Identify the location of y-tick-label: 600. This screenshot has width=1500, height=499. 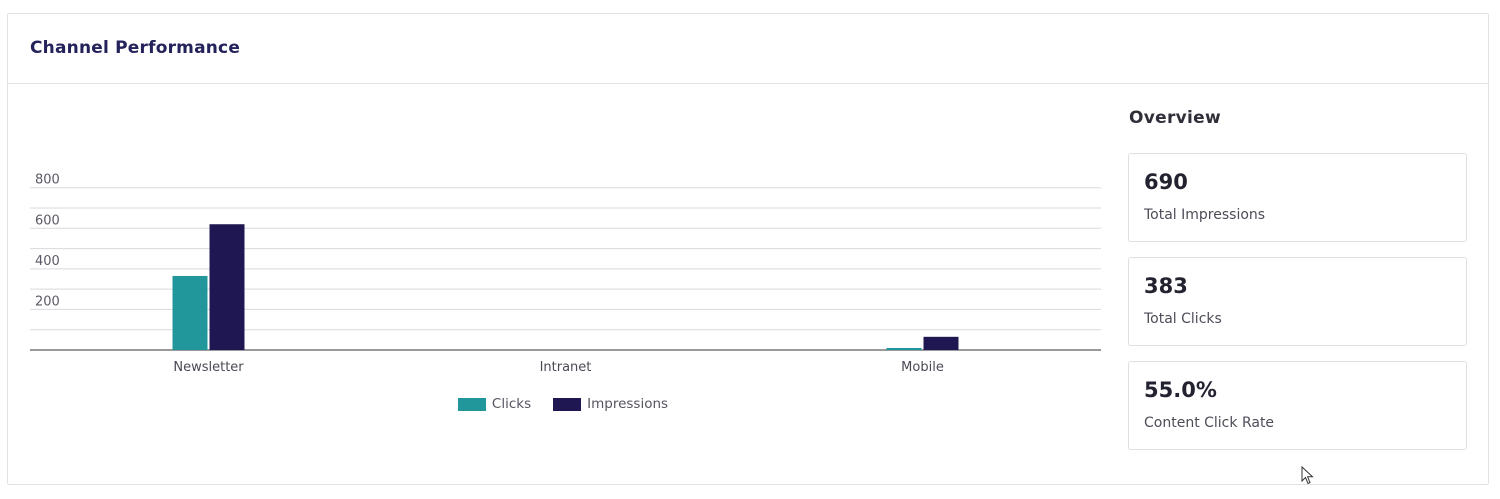
(47, 220).